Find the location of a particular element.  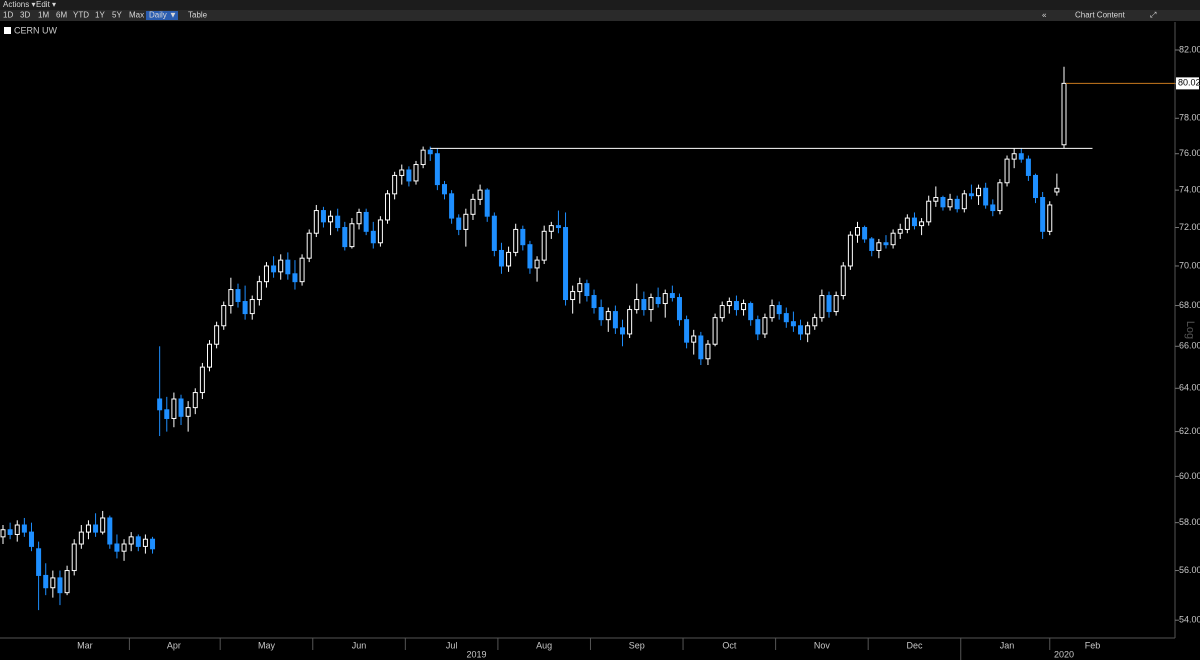

chart-content-button: Chart Content is located at coordinates (1100, 15).